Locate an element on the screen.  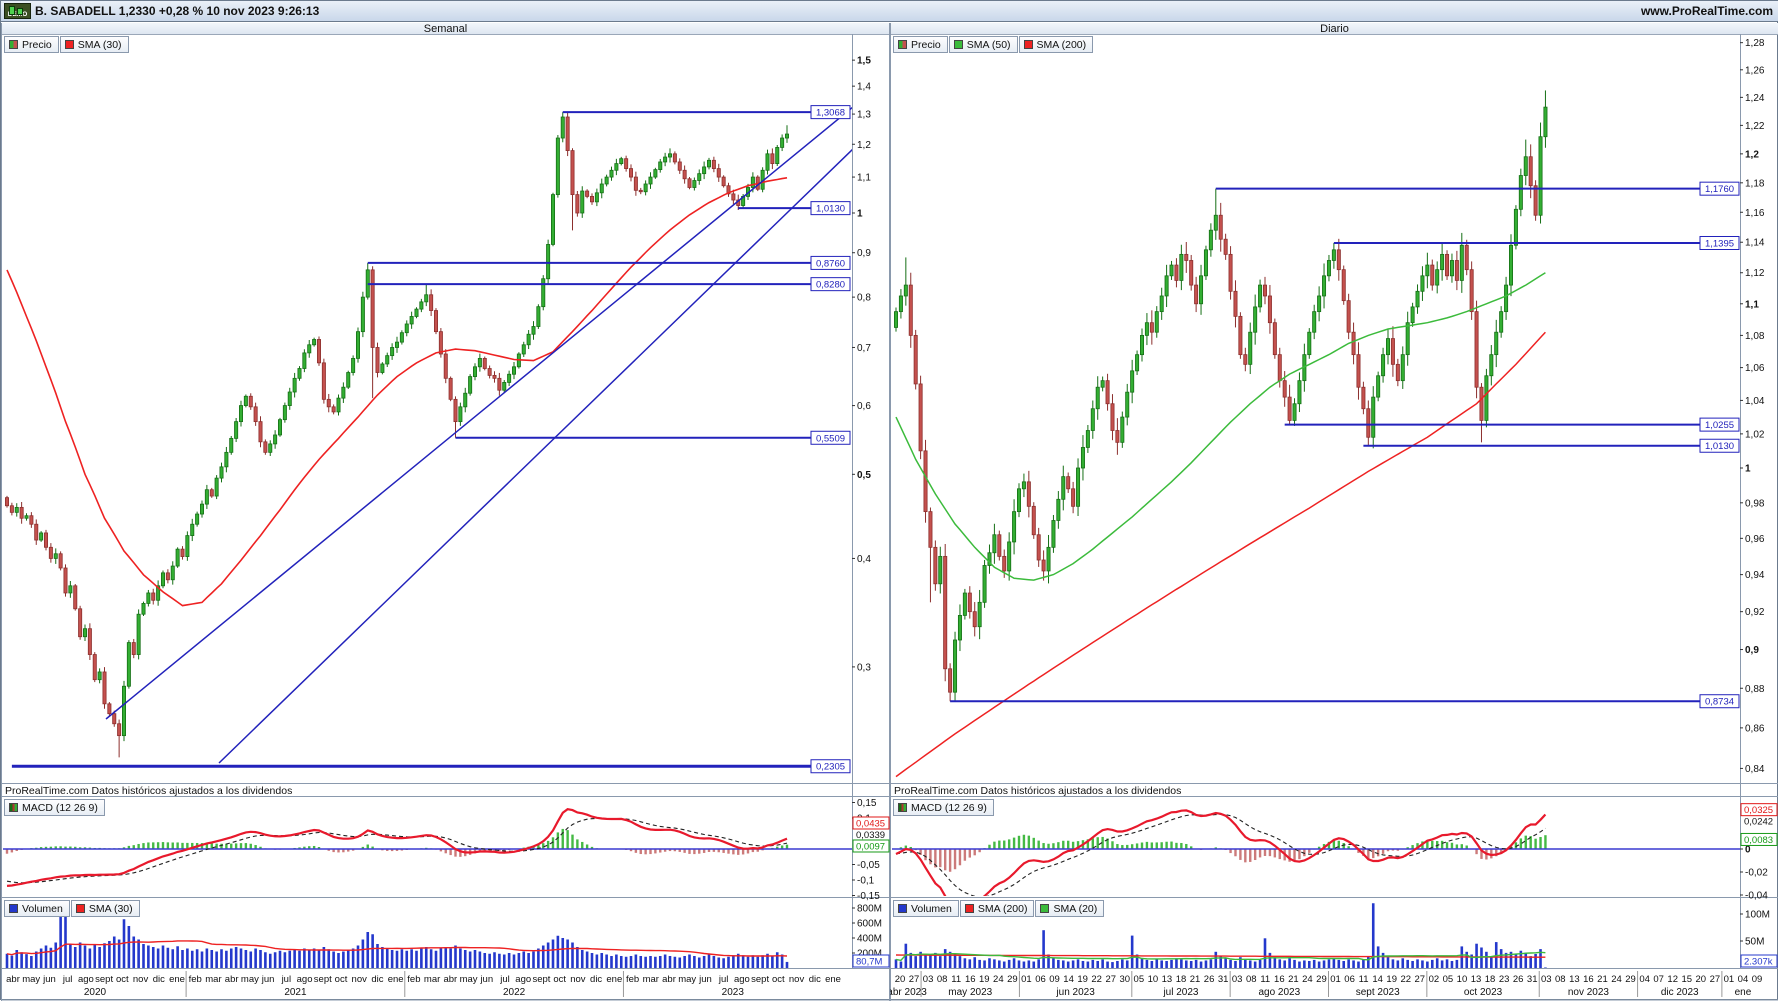
semanal-price-legend-precio: Precio is located at coordinates (31, 44).